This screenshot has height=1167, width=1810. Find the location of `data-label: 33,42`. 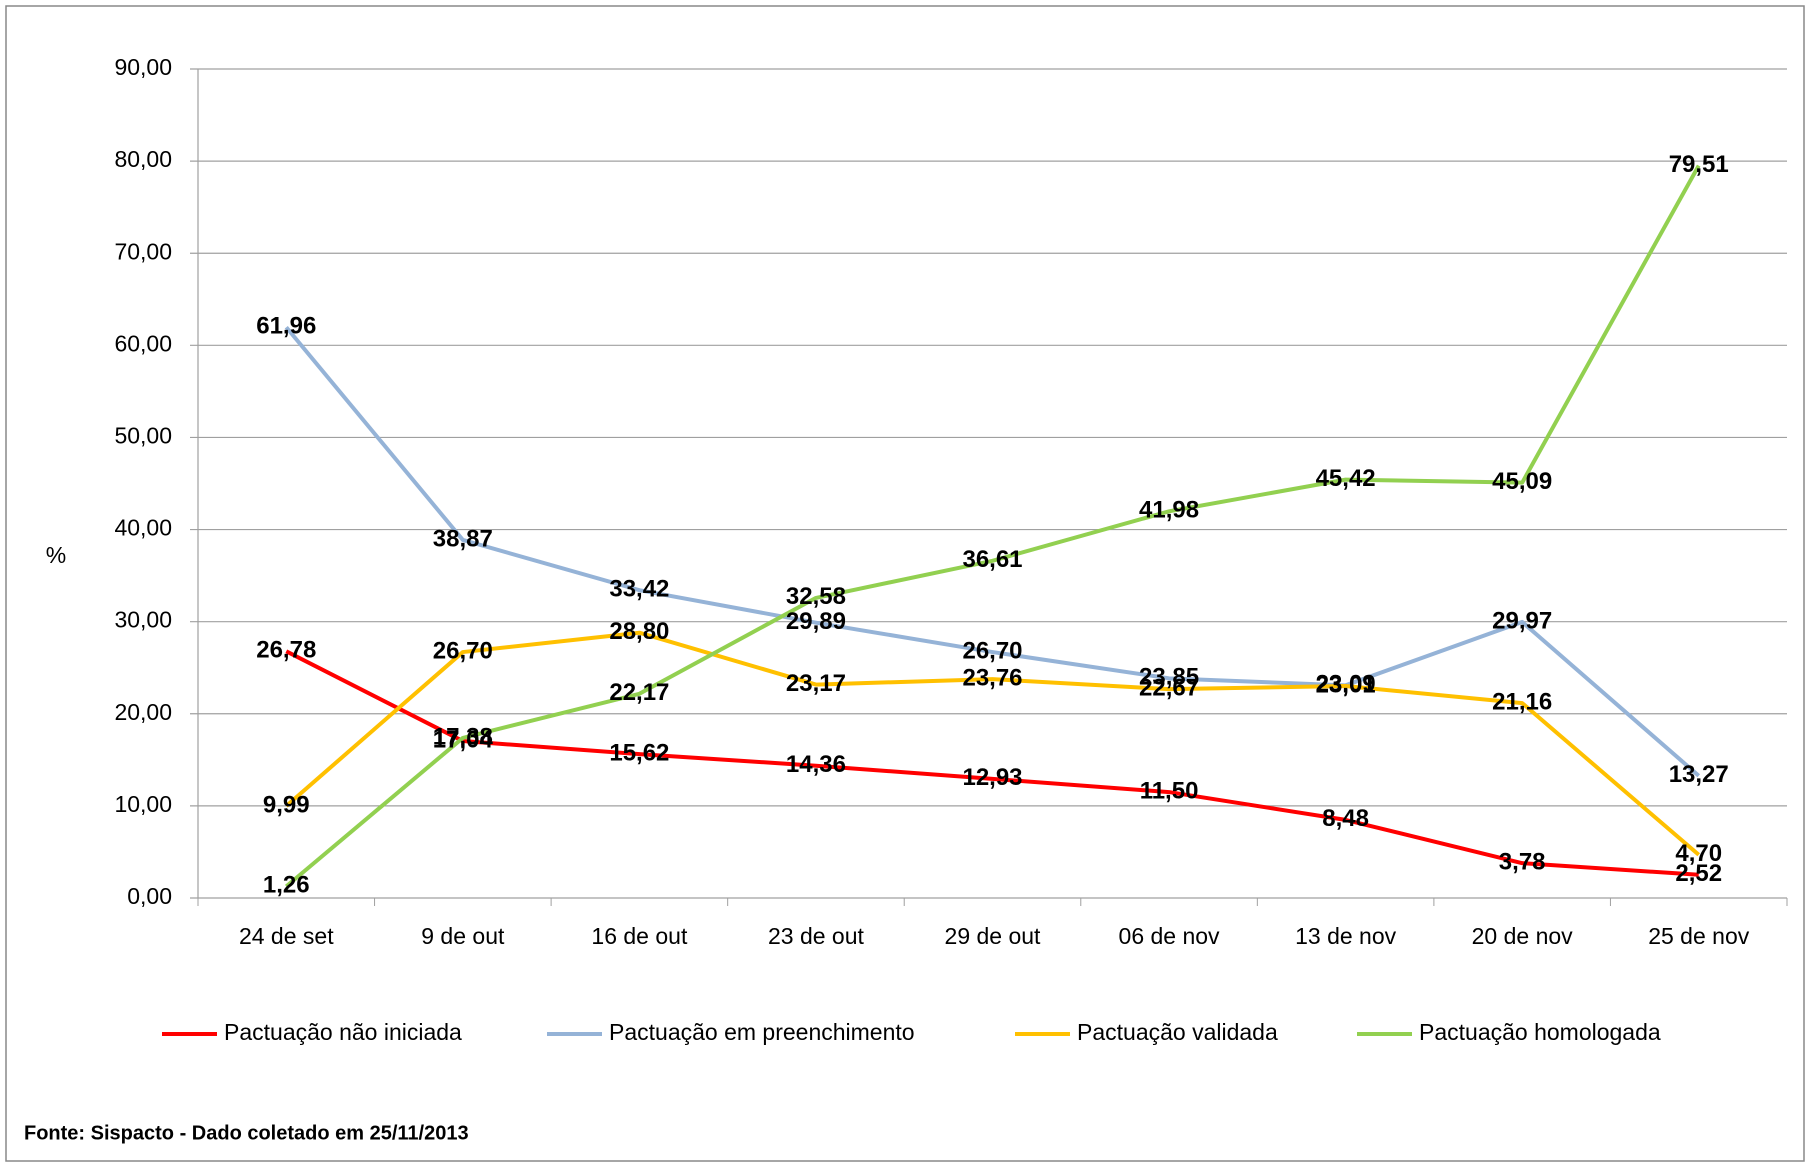

data-label: 33,42 is located at coordinates (639, 589).